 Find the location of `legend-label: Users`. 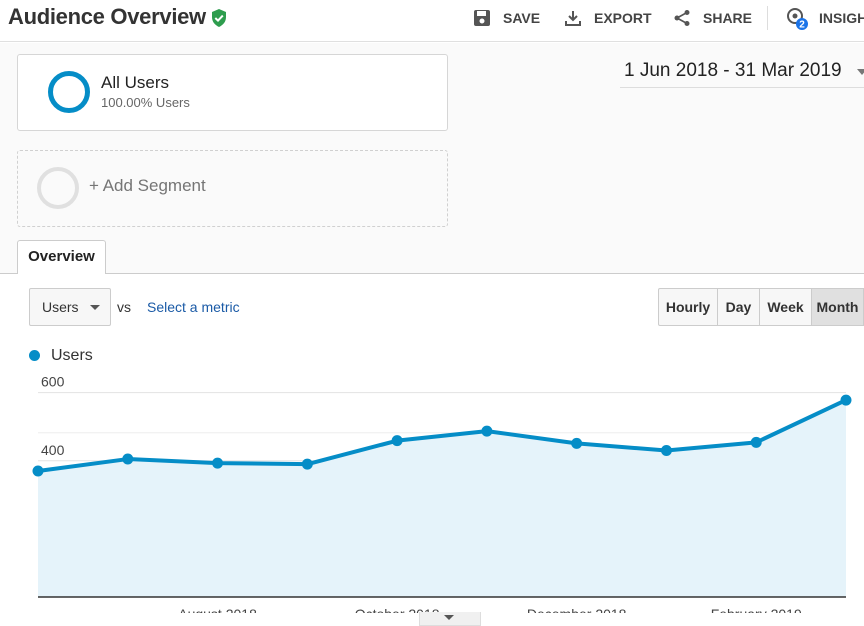

legend-label: Users is located at coordinates (72, 355).